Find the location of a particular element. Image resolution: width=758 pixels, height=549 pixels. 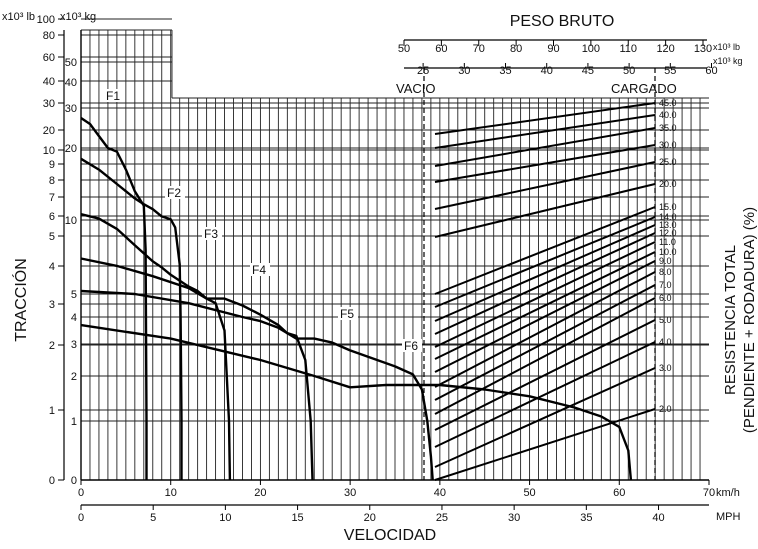

rimpull-curve-f1 is located at coordinates (114, 298).